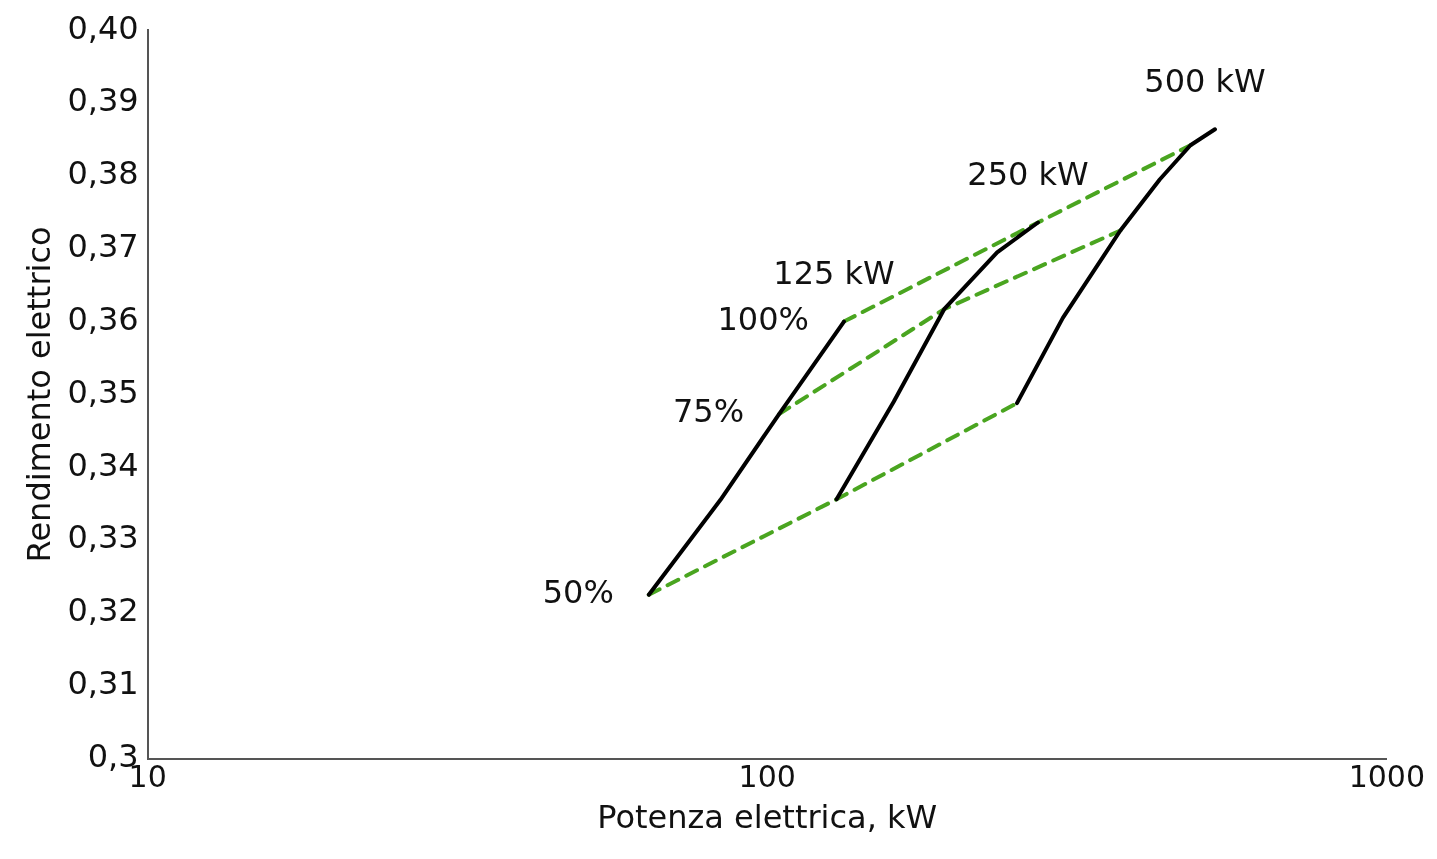 The height and width of the screenshot is (859, 1437). I want to click on y-tick-label: 0,34, so click(103, 464).